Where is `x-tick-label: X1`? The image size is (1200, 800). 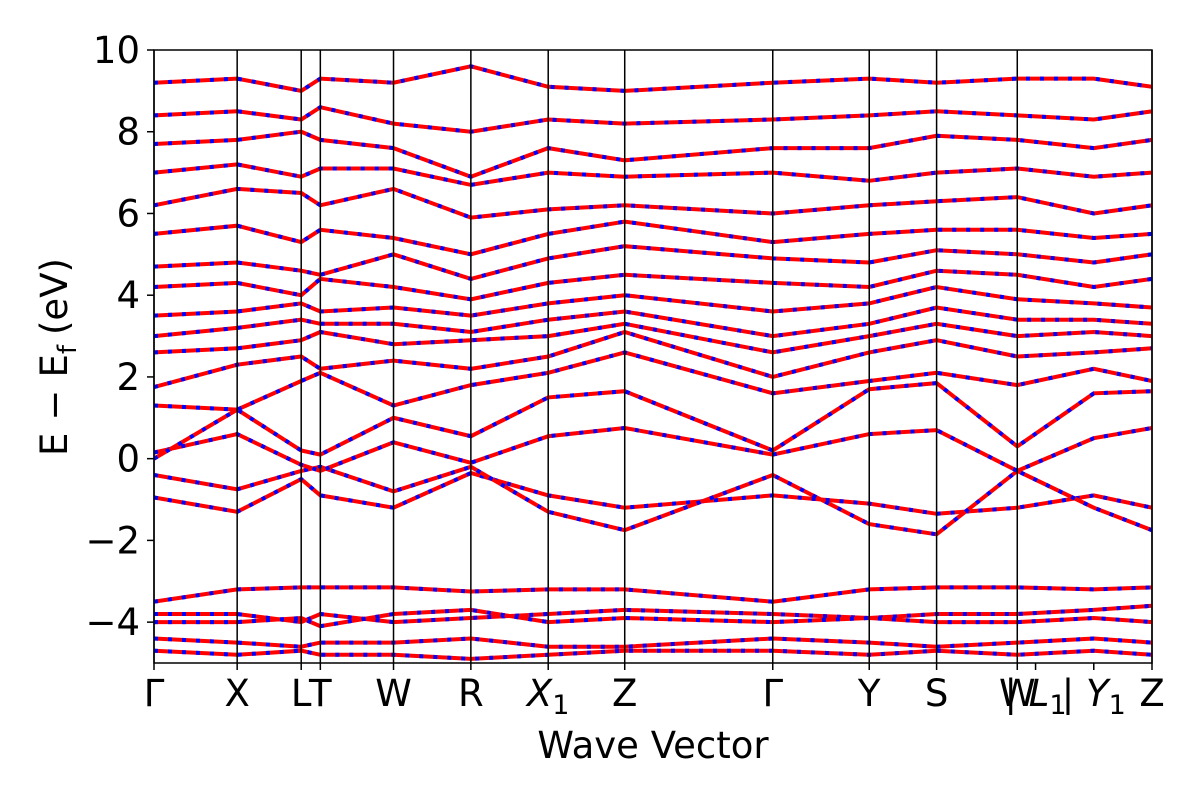 x-tick-label: X1 is located at coordinates (547, 696).